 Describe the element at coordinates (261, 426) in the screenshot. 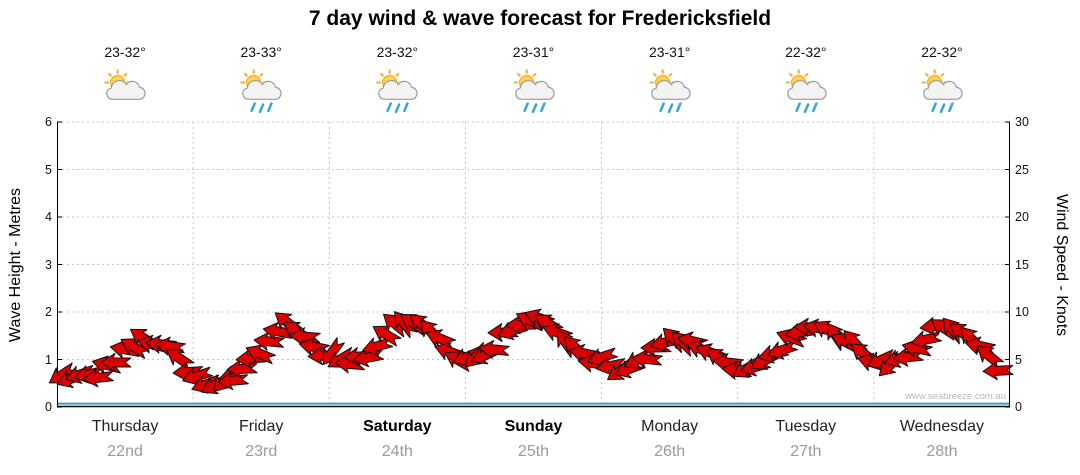

I see `day-label: Friday` at that location.